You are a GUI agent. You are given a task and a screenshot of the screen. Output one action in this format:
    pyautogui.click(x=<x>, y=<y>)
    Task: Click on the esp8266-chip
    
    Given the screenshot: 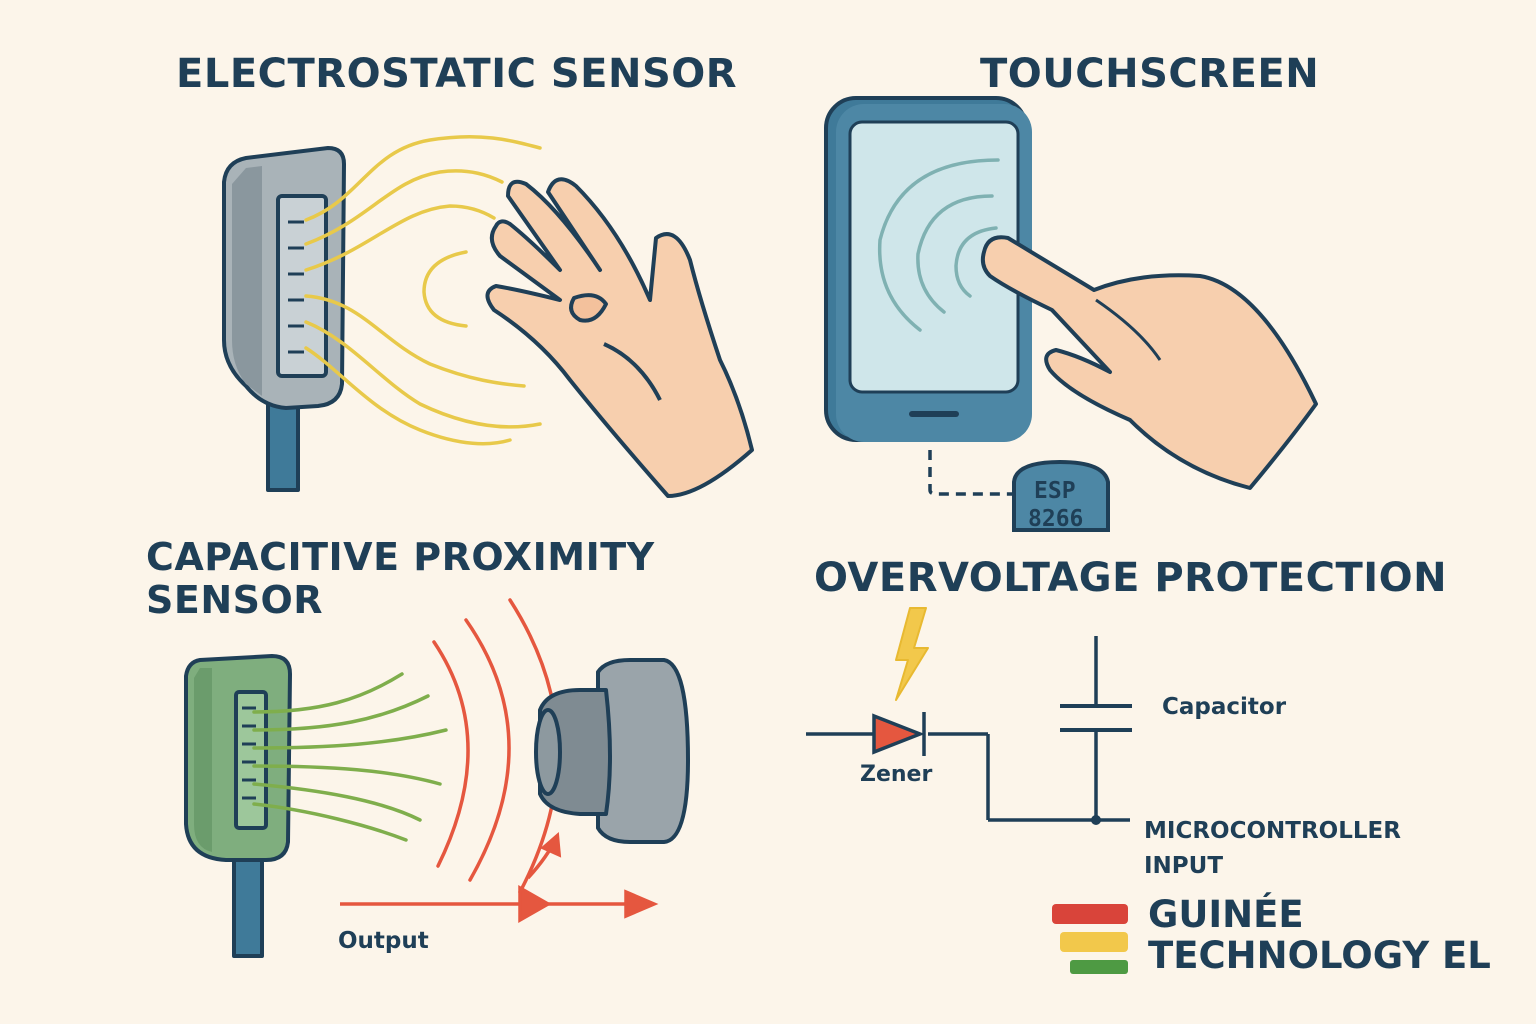 What is the action you would take?
    pyautogui.click(x=1061, y=495)
    